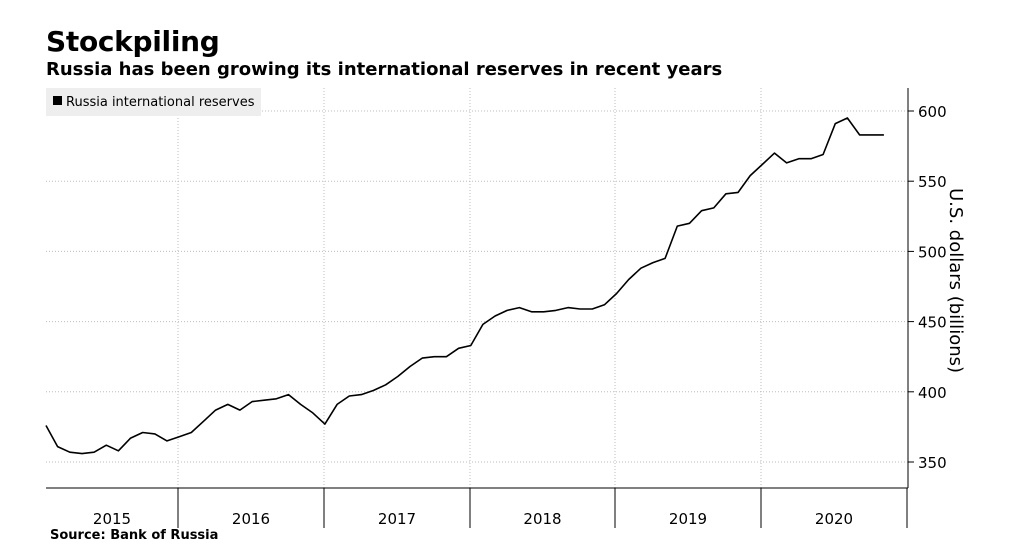 The image size is (1028, 547). What do you see at coordinates (133, 41) in the screenshot?
I see `chart-title: Stockpiling` at bounding box center [133, 41].